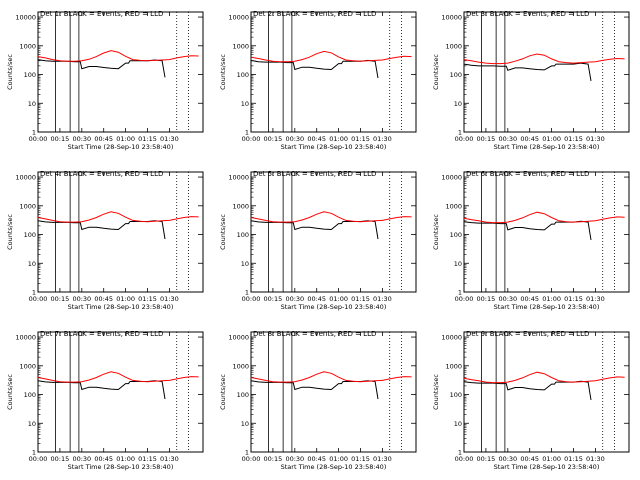 Image resolution: width=640 pixels, height=480 pixels. Describe the element at coordinates (314, 334) in the screenshot. I see `panel-title: Det 8: BLACK = Events, RED = LLD` at that location.